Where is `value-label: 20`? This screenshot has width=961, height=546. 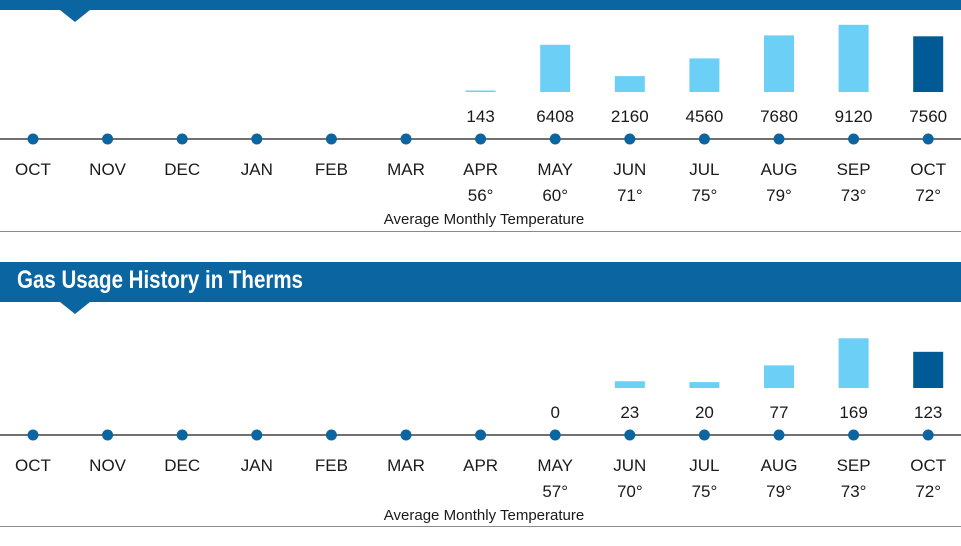 value-label: 20 is located at coordinates (704, 412).